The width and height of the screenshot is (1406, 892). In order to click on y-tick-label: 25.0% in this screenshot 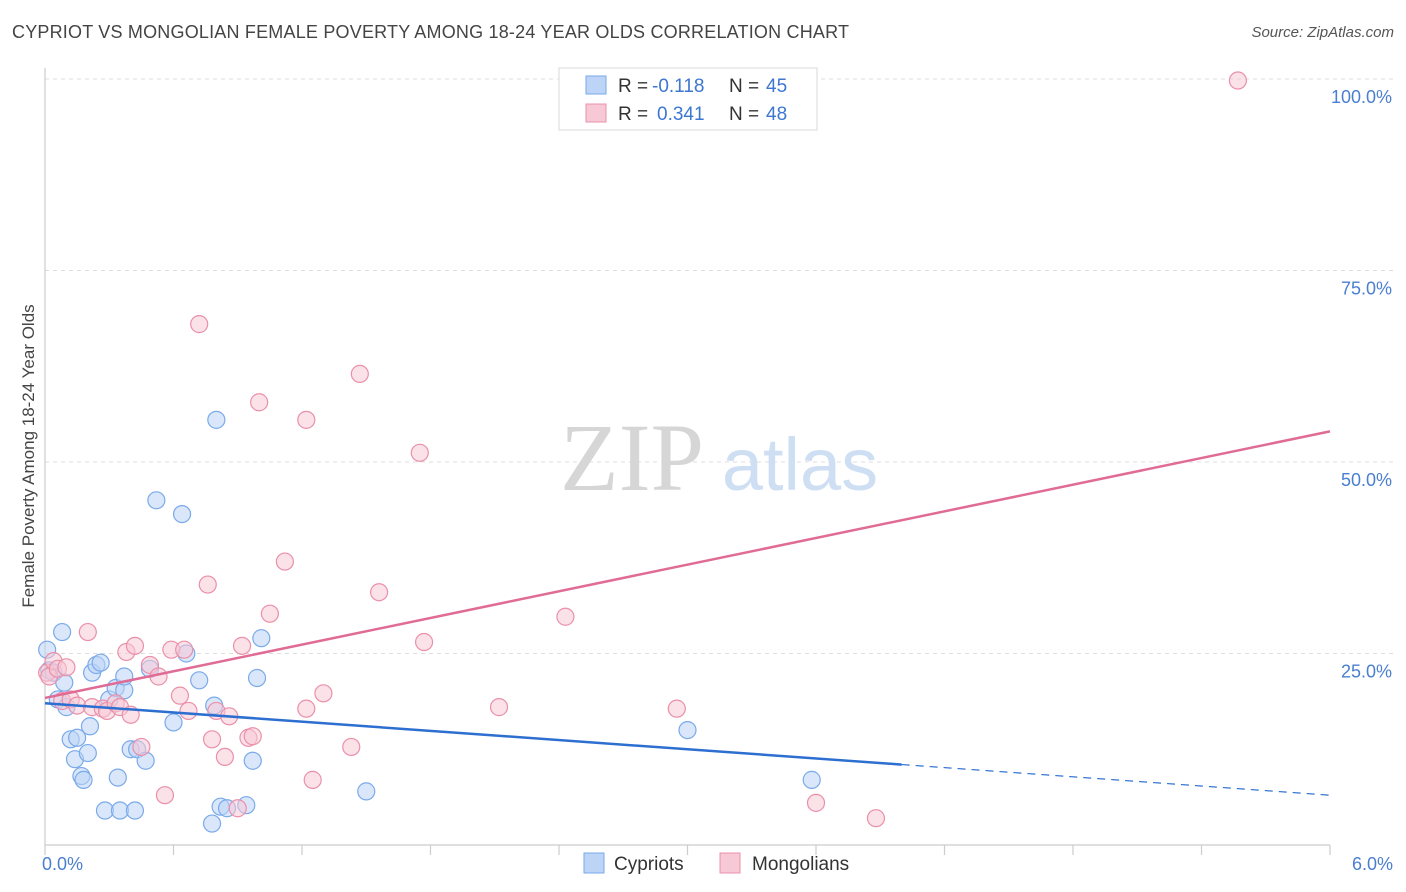, I will do `click(1366, 672)`.